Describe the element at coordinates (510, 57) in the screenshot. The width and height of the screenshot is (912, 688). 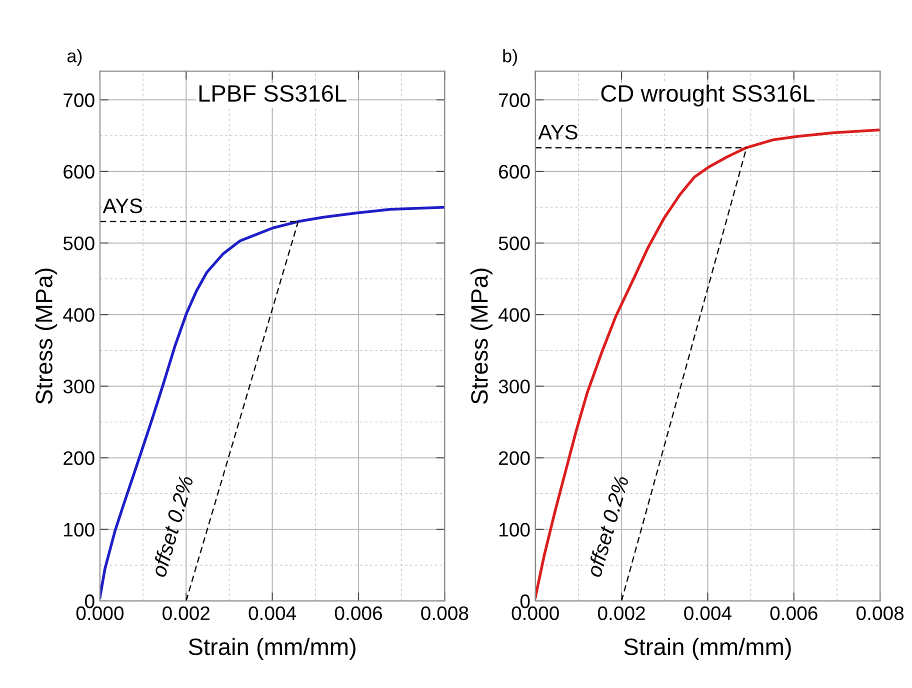
I see `text: b)` at that location.